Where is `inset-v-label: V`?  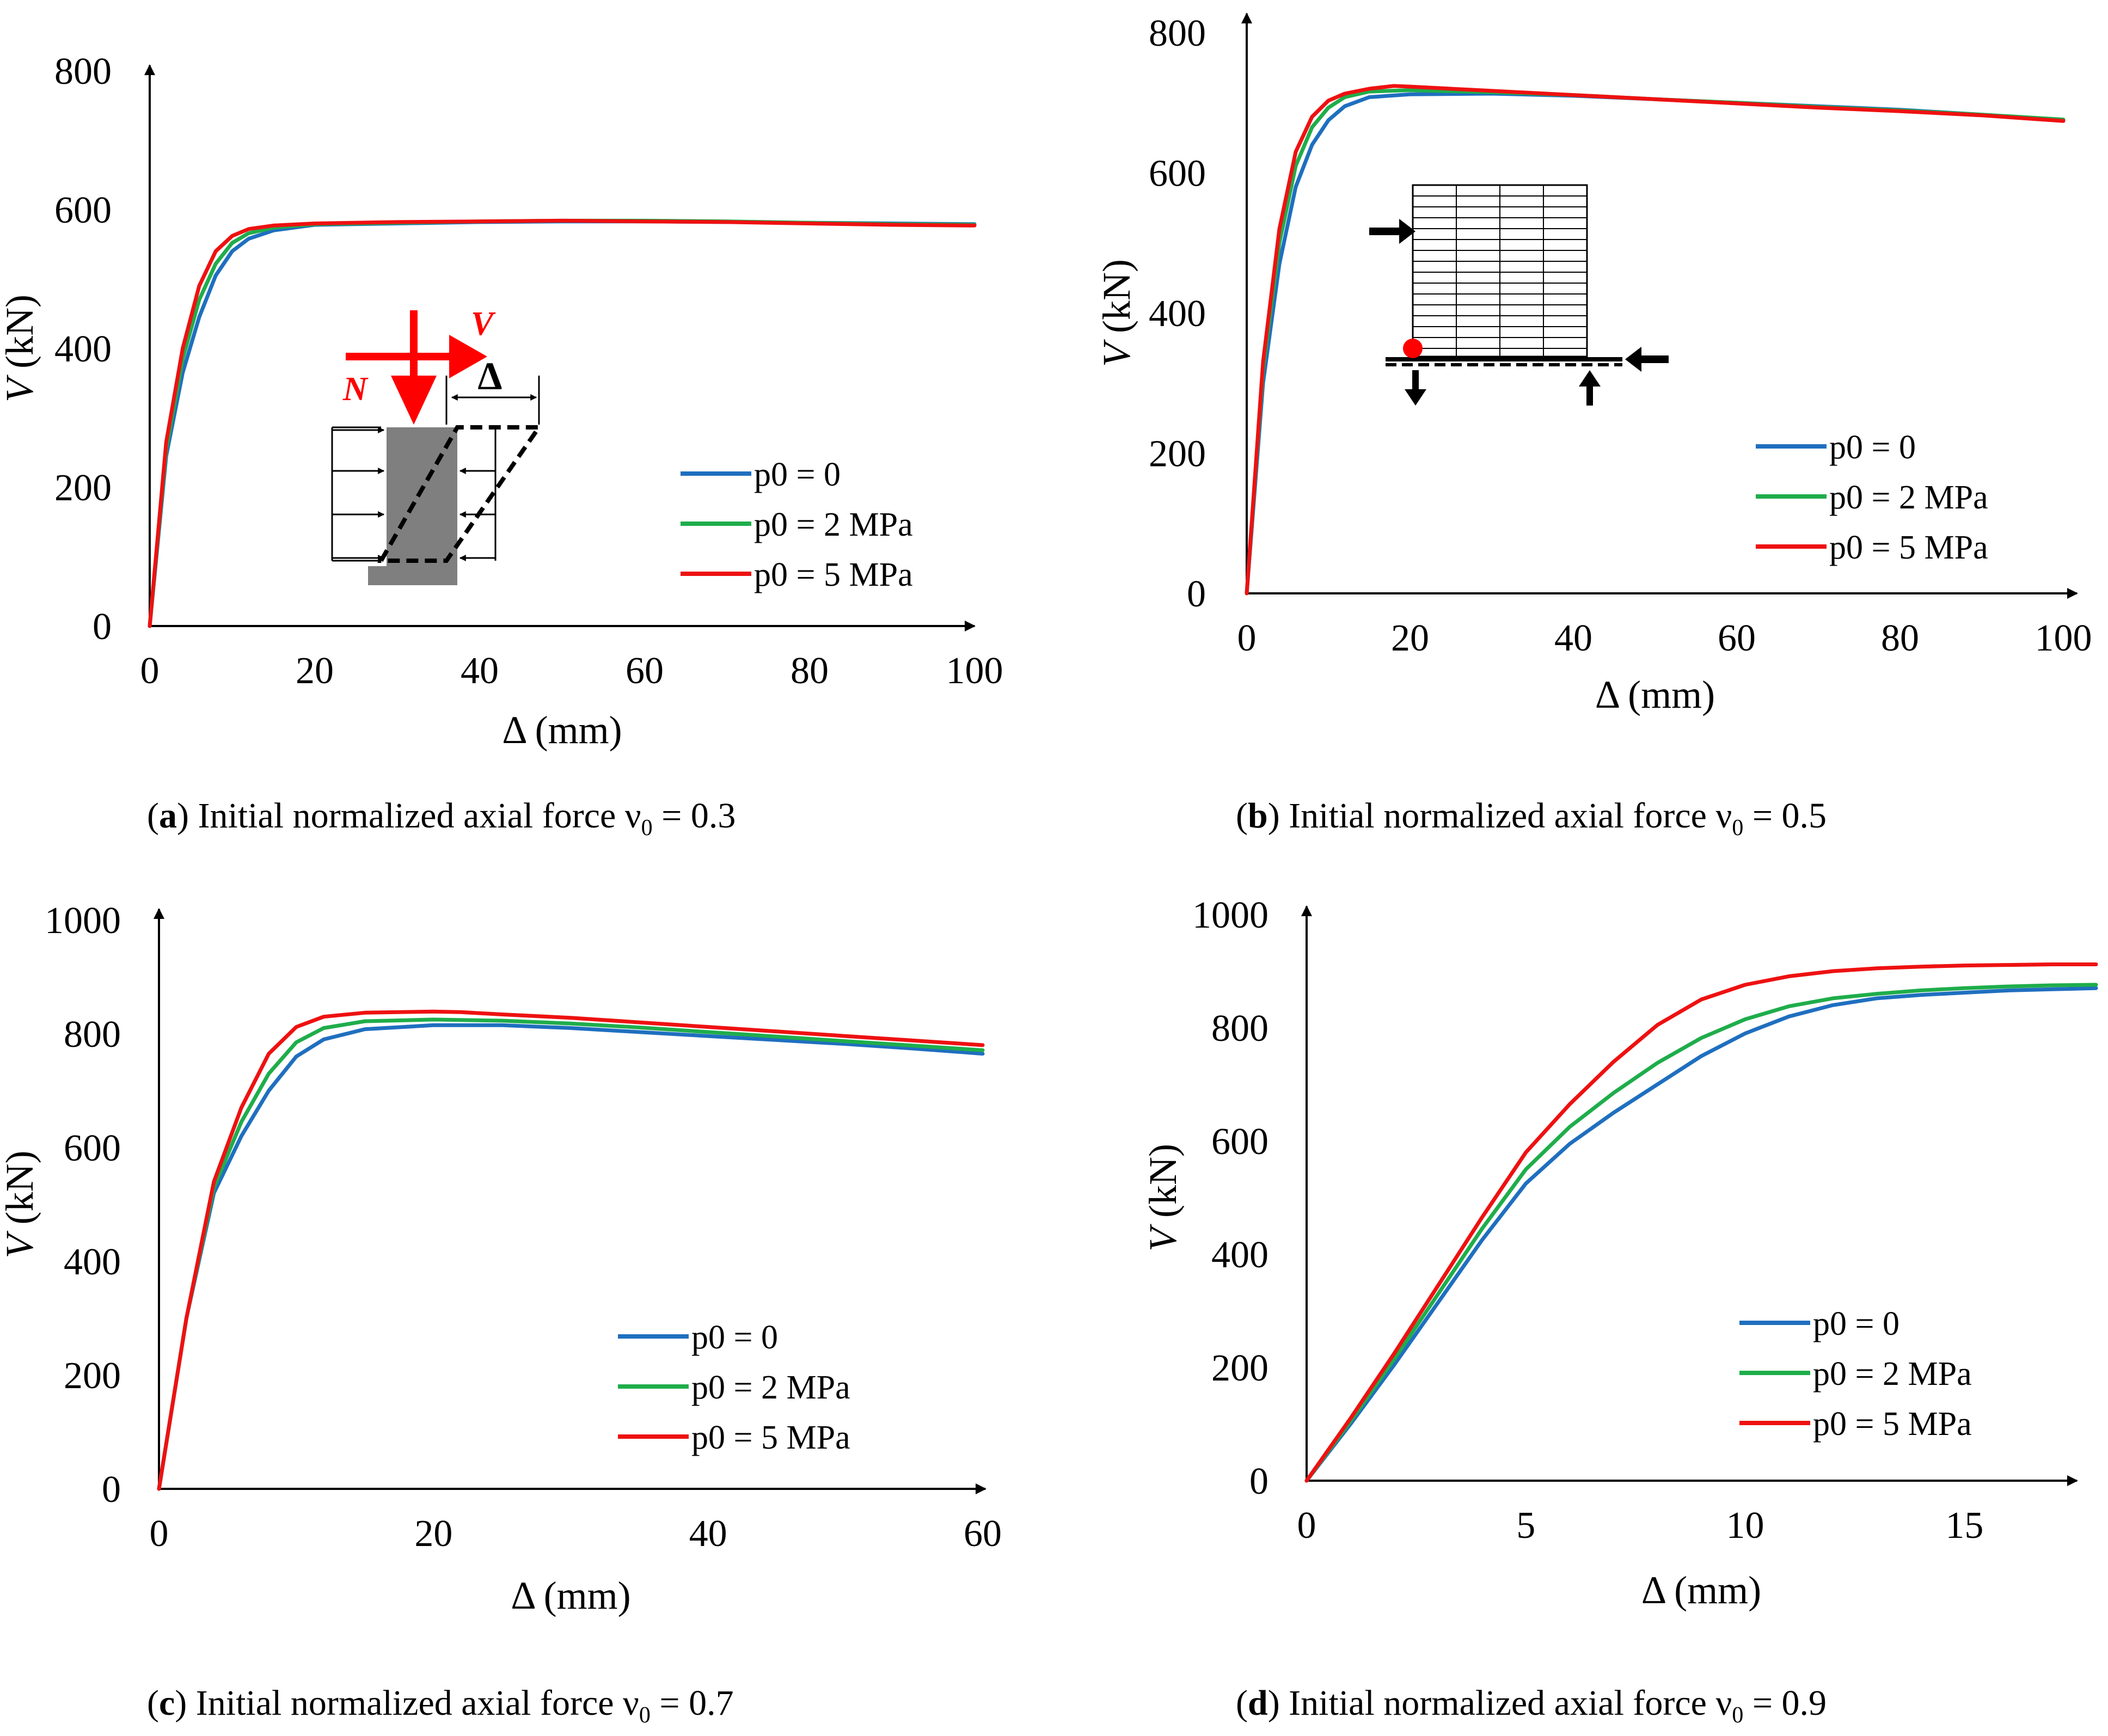 inset-v-label: V is located at coordinates (483, 323).